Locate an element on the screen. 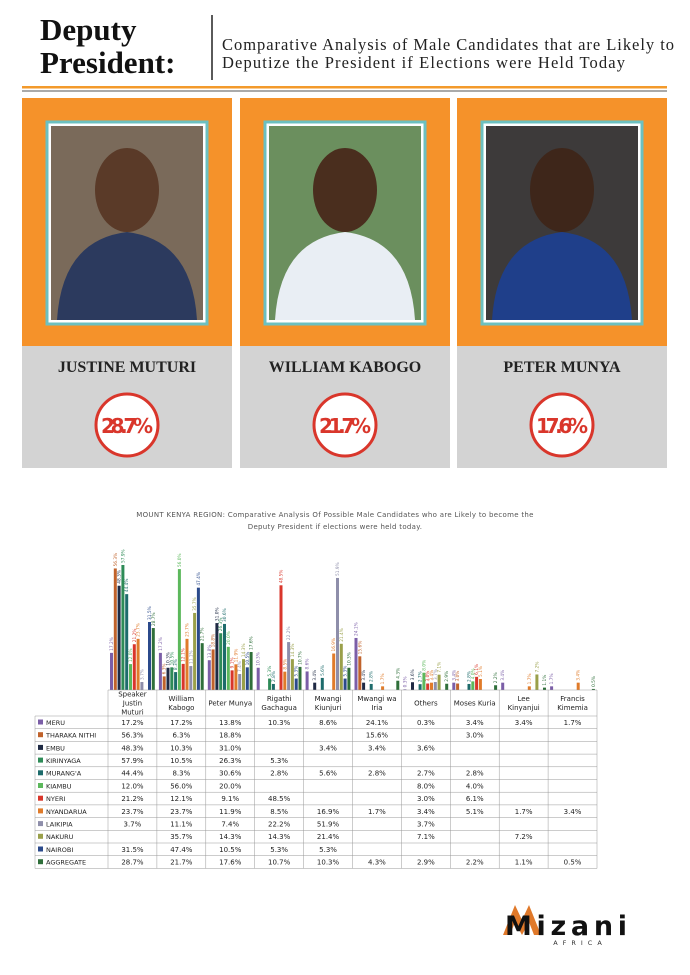 This screenshot has width=690, height=975. bar-label: 5.1% is located at coordinates (481, 671).